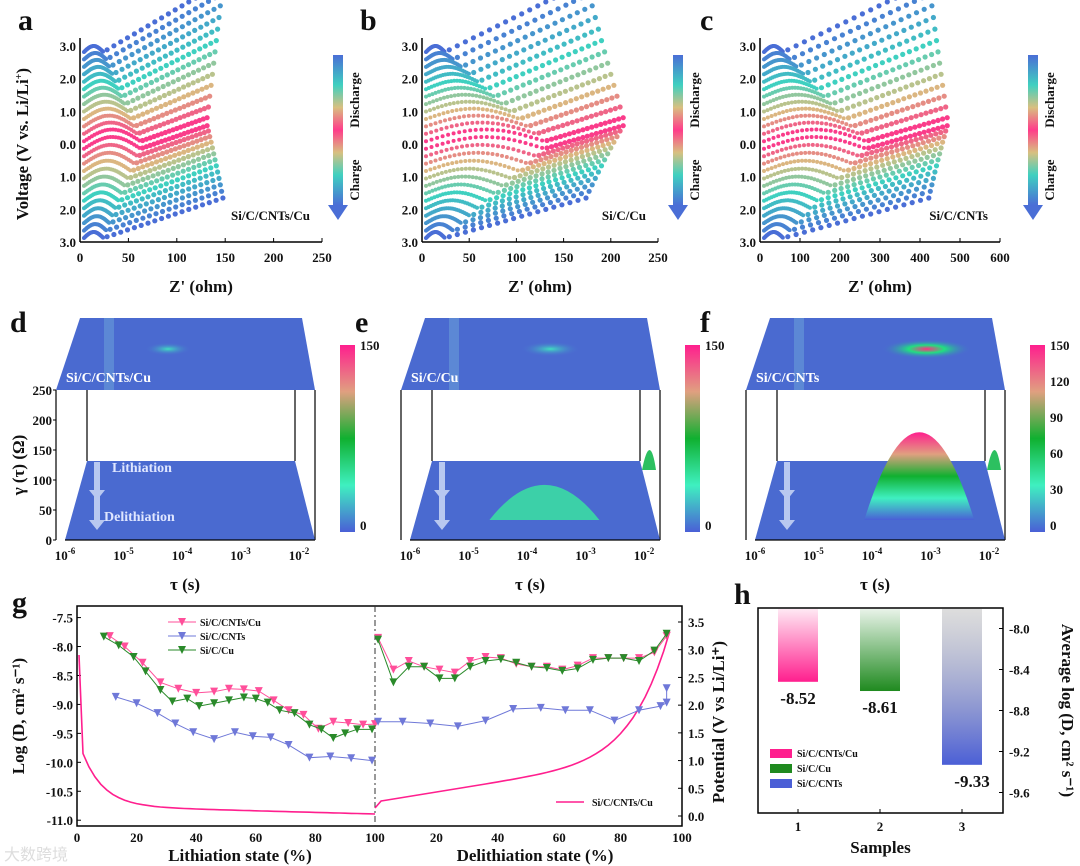  I want to click on y-axis-label: Average log (D, cm² s⁻¹), so click(1067, 710).